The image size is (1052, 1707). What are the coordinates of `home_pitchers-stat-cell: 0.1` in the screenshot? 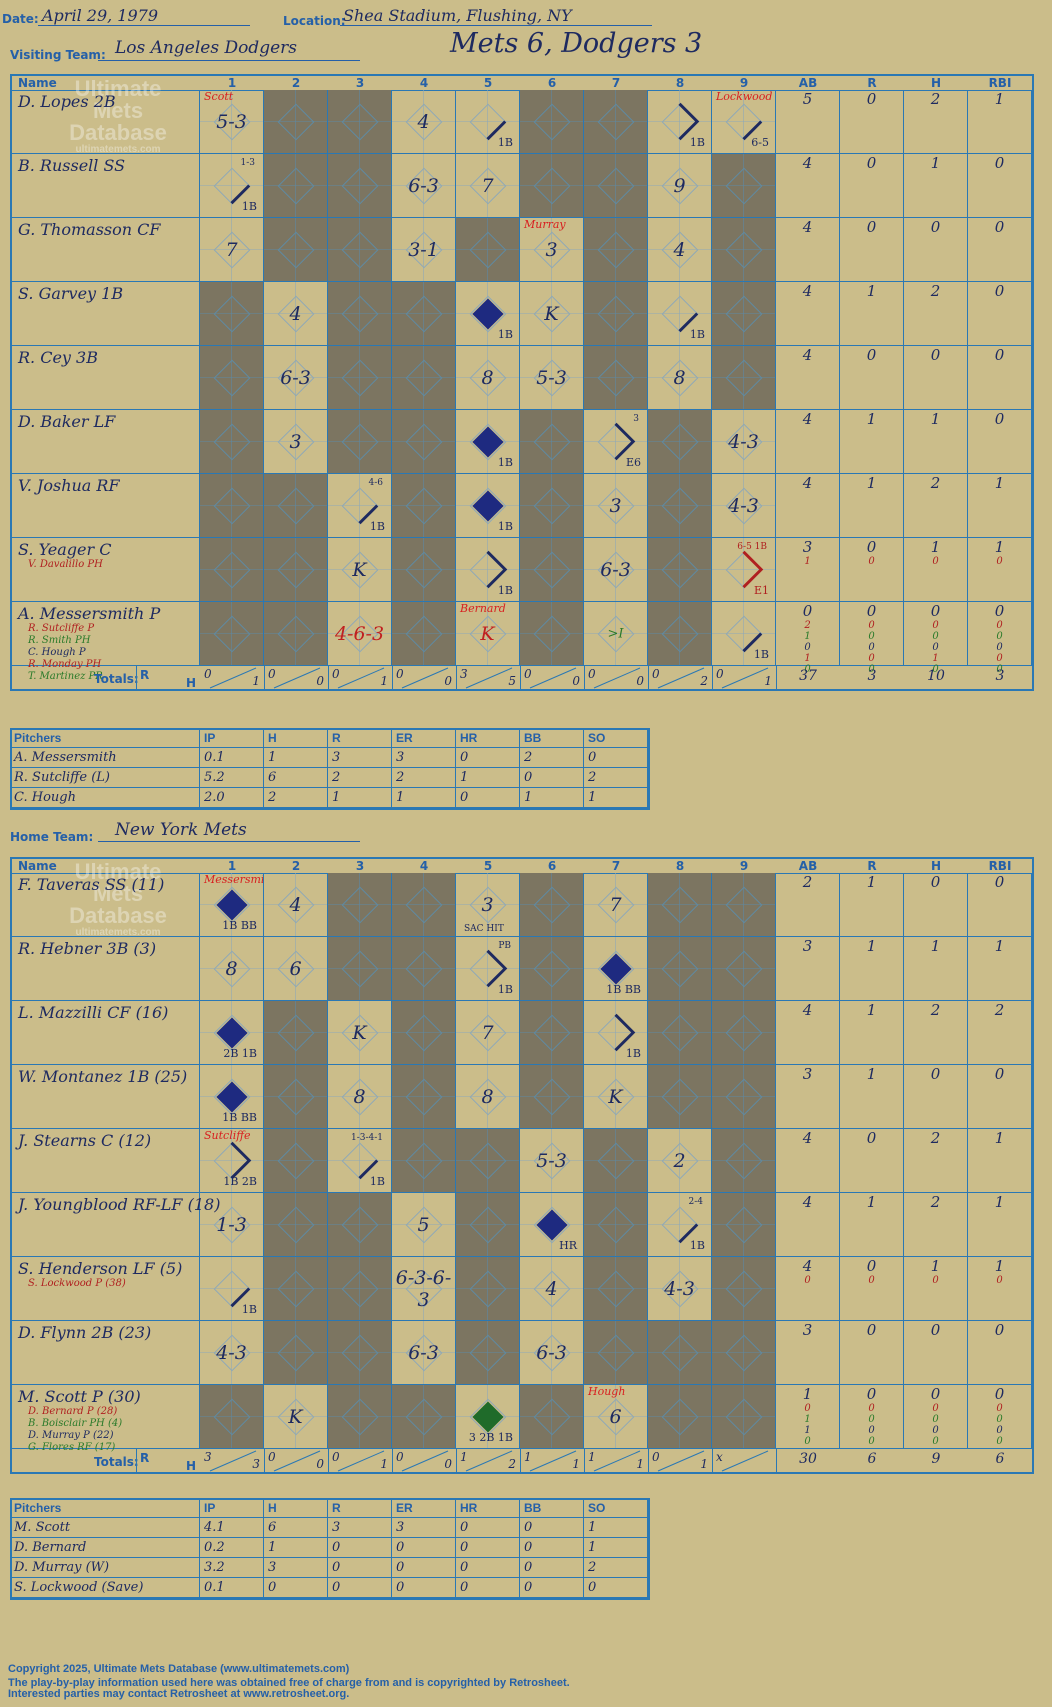 It's located at (232, 1588).